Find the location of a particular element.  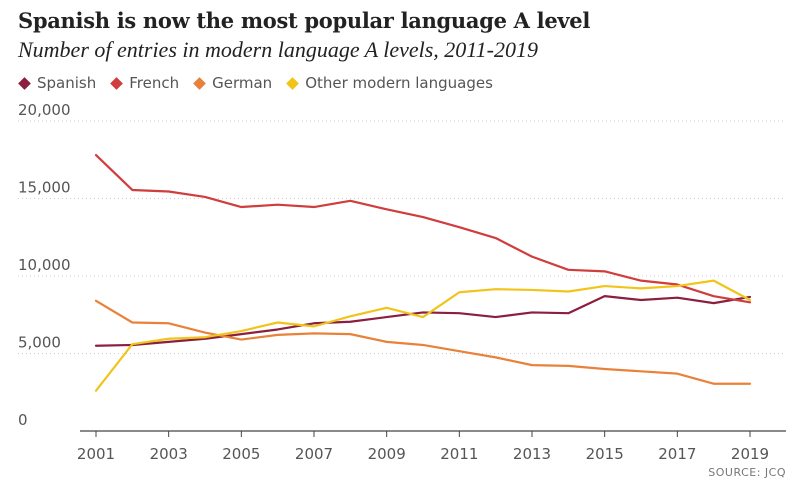

y-tick-label: 5,000 is located at coordinates (39, 343).